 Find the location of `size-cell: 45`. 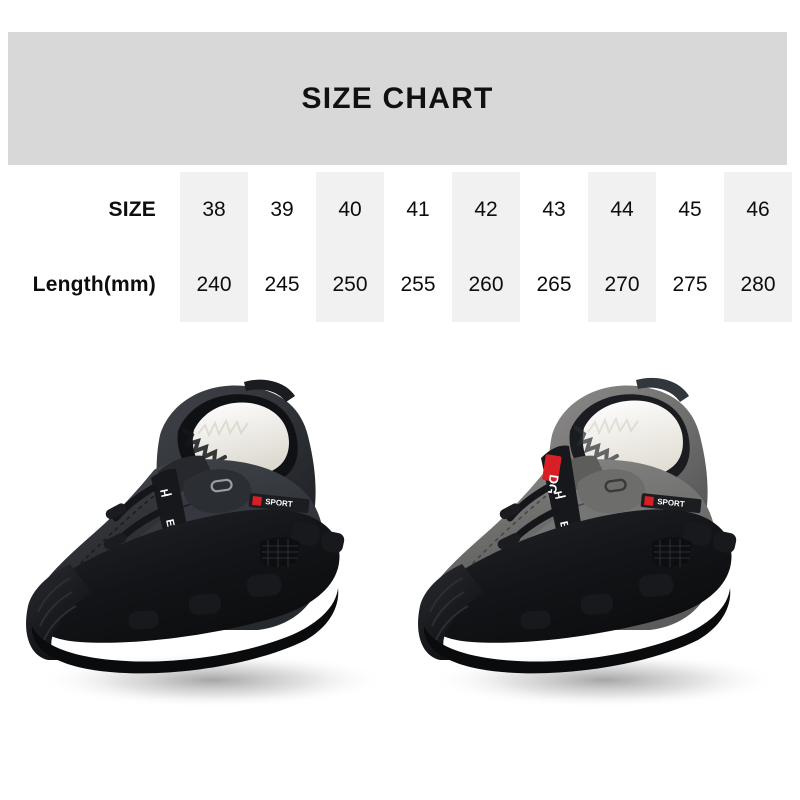

size-cell: 45 is located at coordinates (690, 209).